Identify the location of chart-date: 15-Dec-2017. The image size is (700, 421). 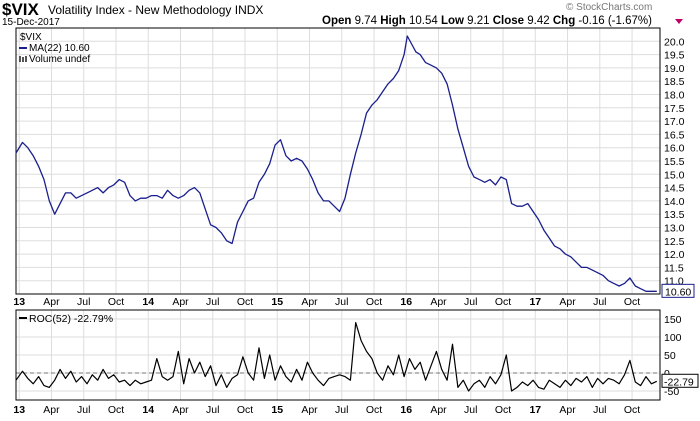
(31, 22).